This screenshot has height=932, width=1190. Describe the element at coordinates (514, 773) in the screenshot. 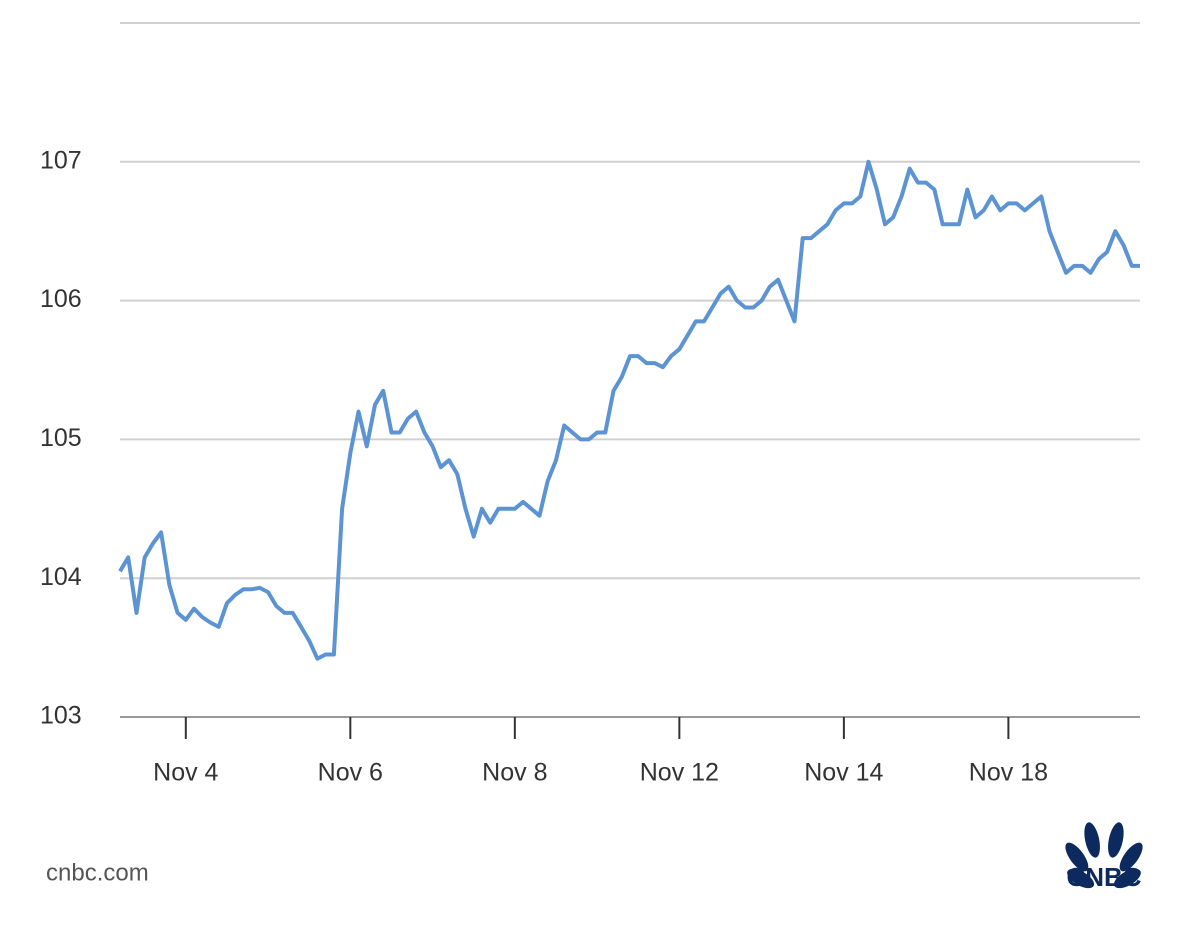

I see `x-tick-label: Nov 8` at that location.